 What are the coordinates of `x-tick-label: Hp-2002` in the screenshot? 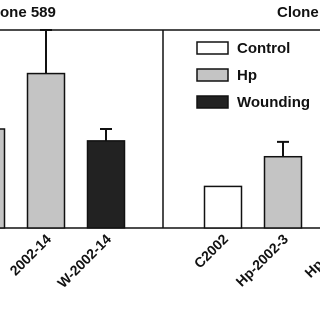 It's located at (310, 256).